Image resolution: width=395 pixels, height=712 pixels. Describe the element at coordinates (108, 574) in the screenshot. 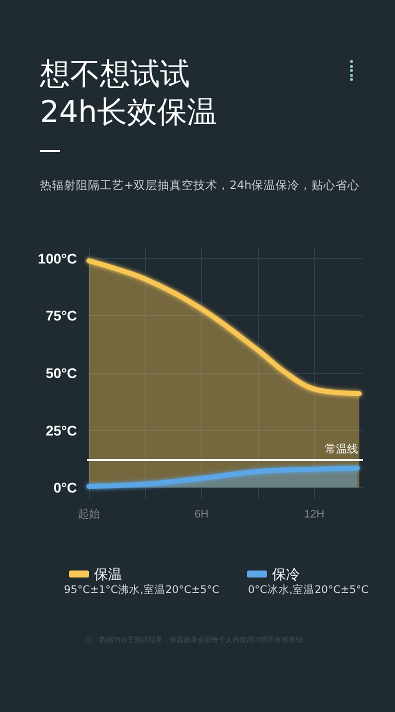

I see `legend-label: 保温` at that location.